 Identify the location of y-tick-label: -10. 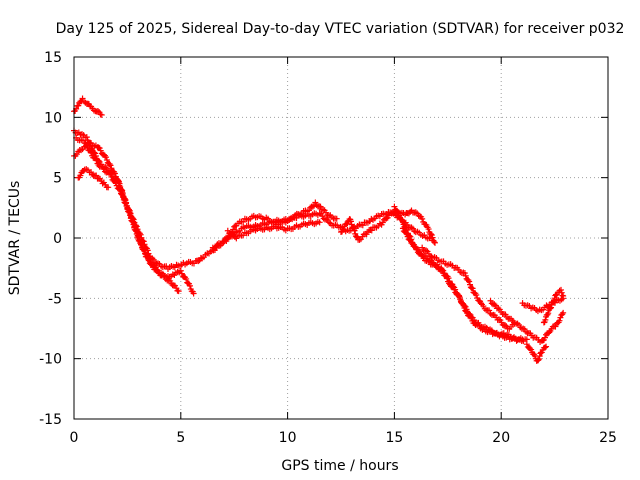
(50, 360).